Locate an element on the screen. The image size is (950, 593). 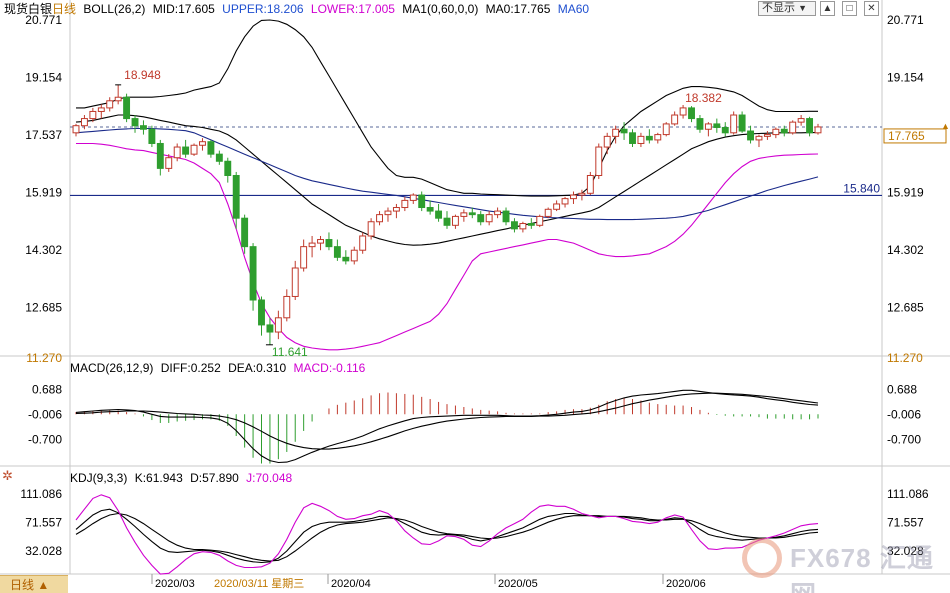
collapse-button: ▲ is located at coordinates (827, 8).